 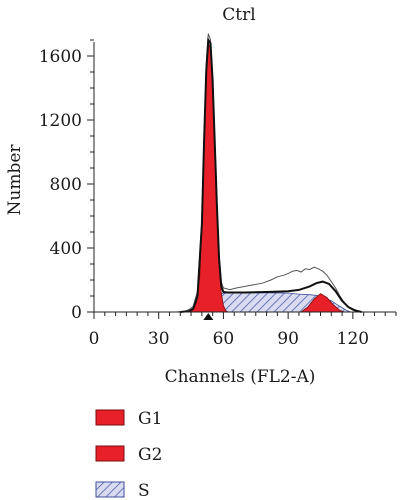 I want to click on y-tick-label: 400, so click(x=66, y=249).